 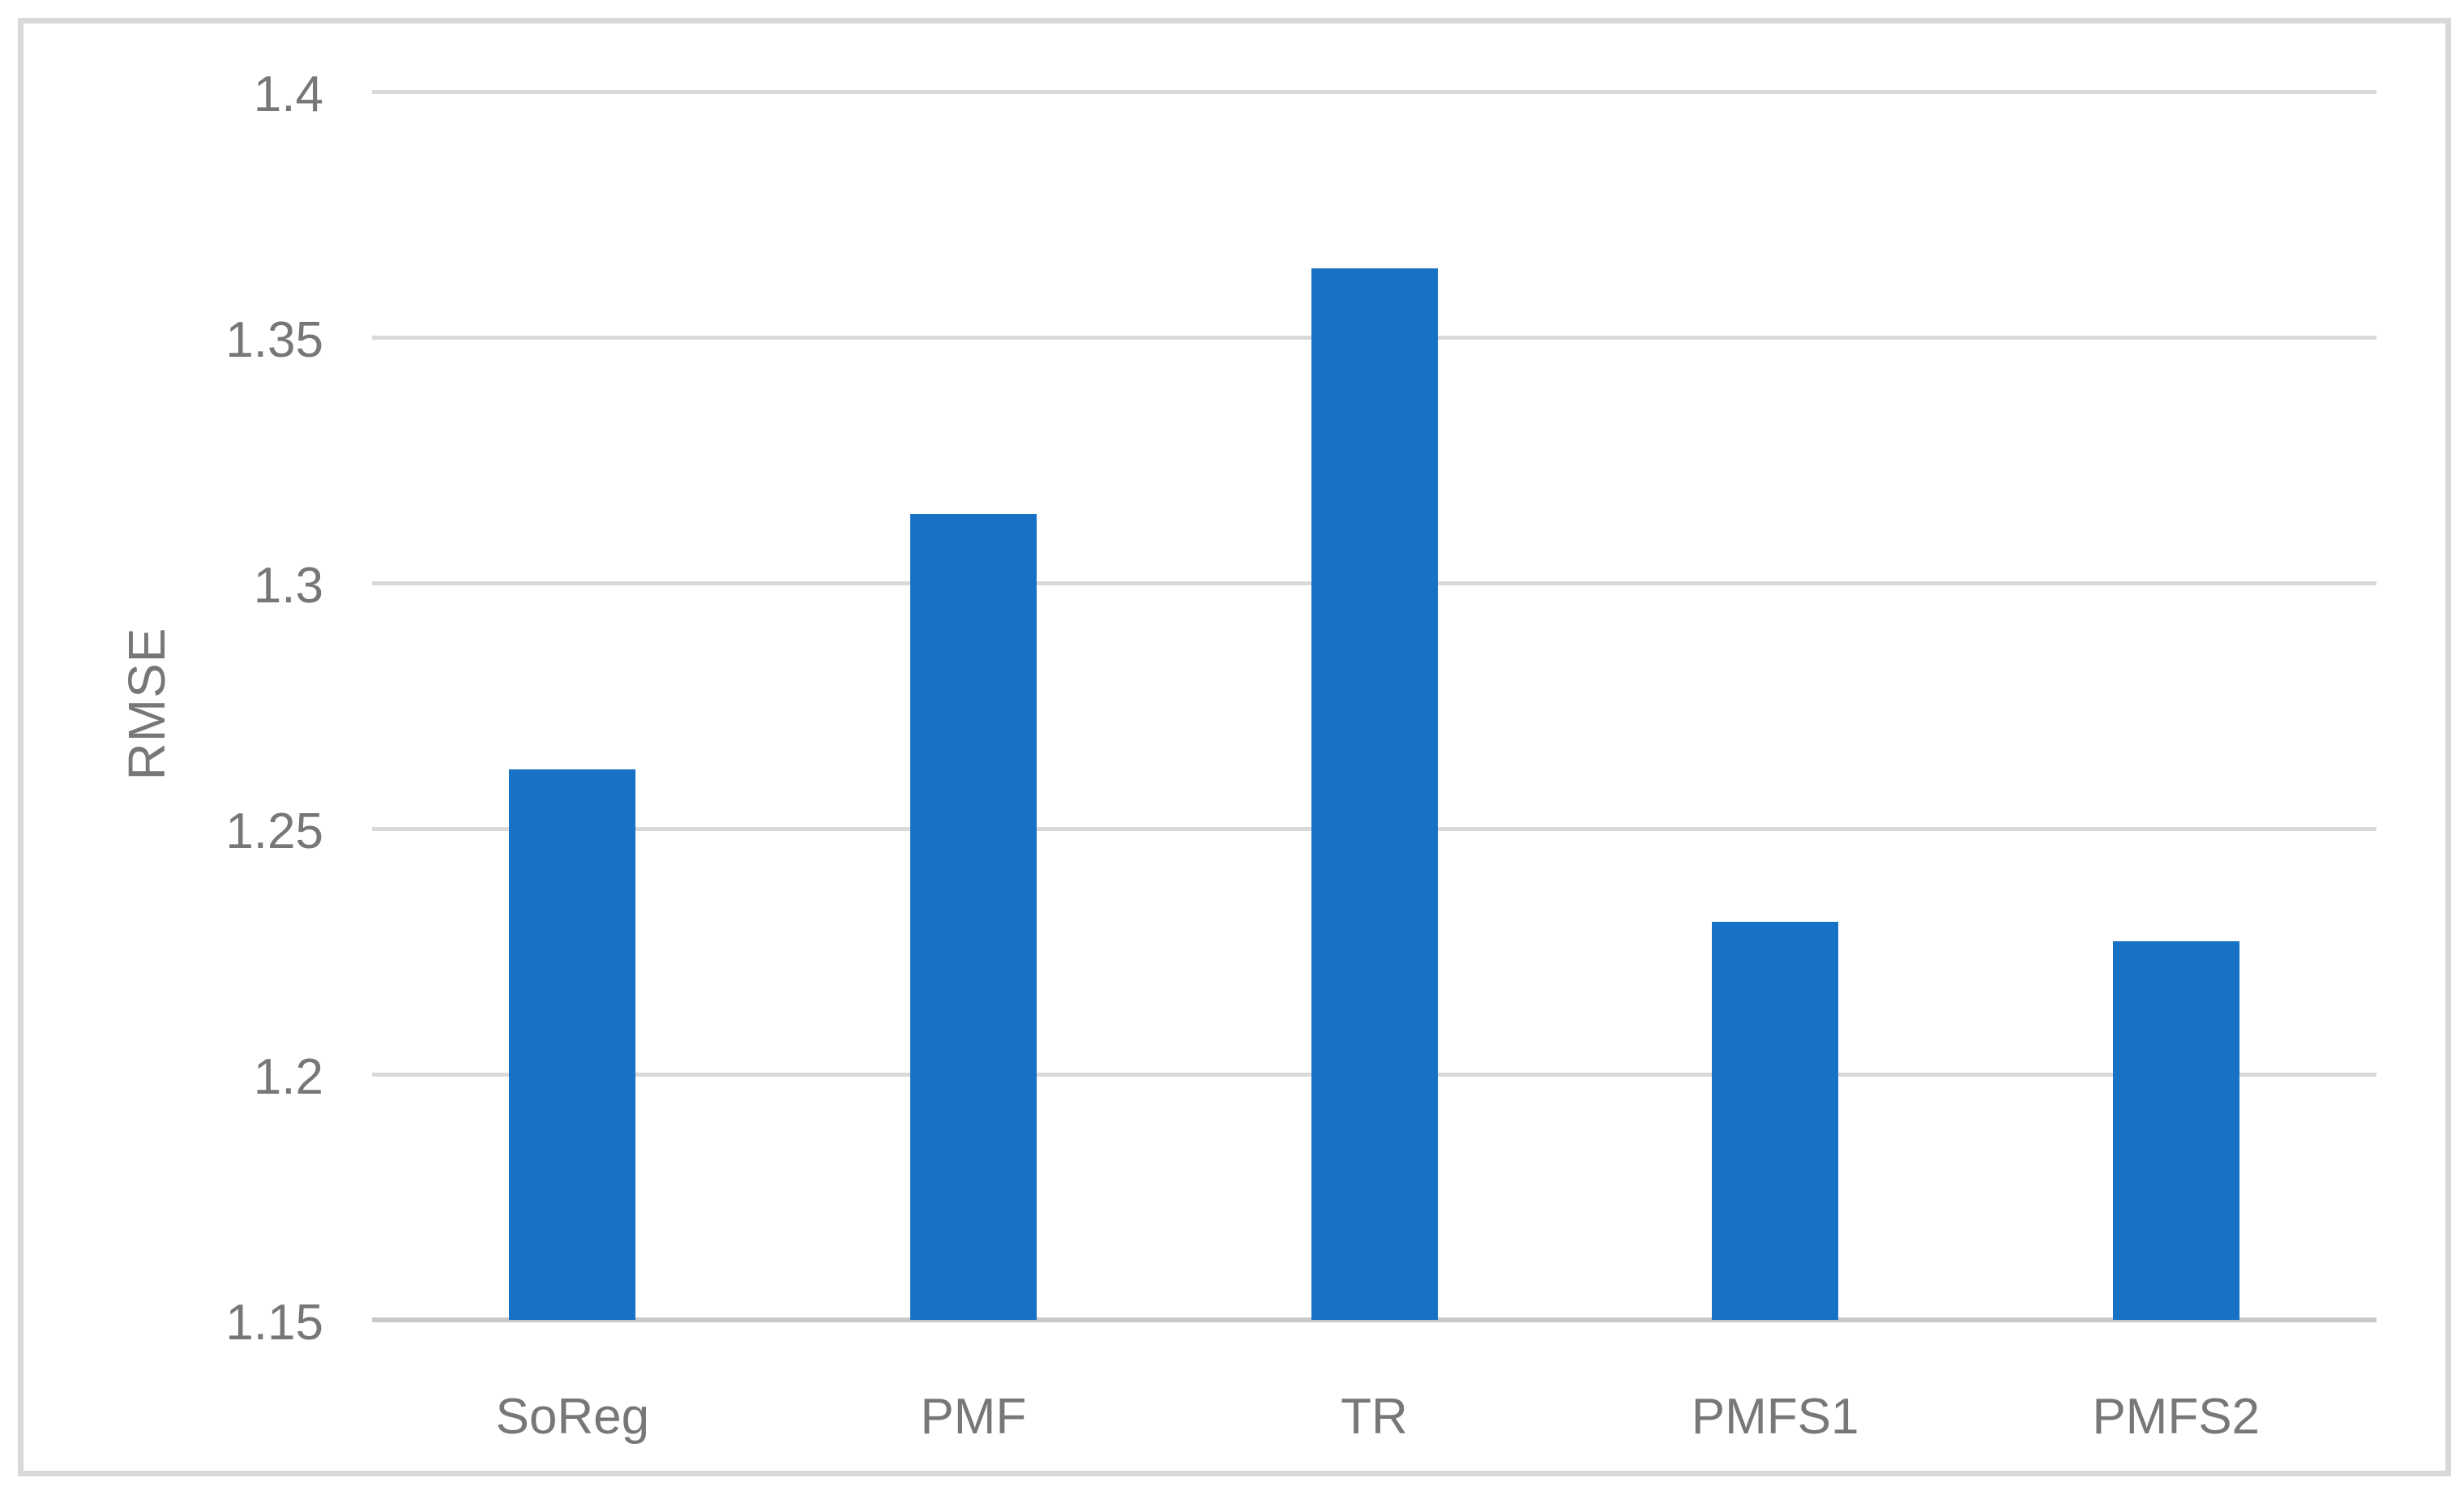 What do you see at coordinates (1374, 794) in the screenshot?
I see `bar-tr` at bounding box center [1374, 794].